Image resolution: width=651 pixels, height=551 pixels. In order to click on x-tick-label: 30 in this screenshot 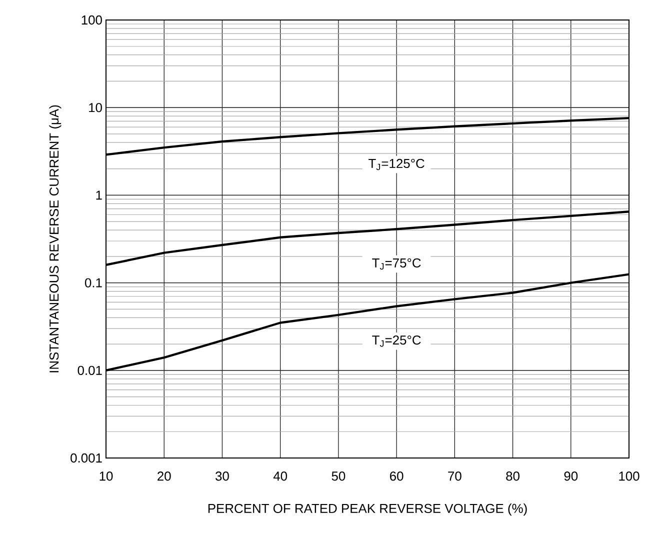, I will do `click(222, 476)`.